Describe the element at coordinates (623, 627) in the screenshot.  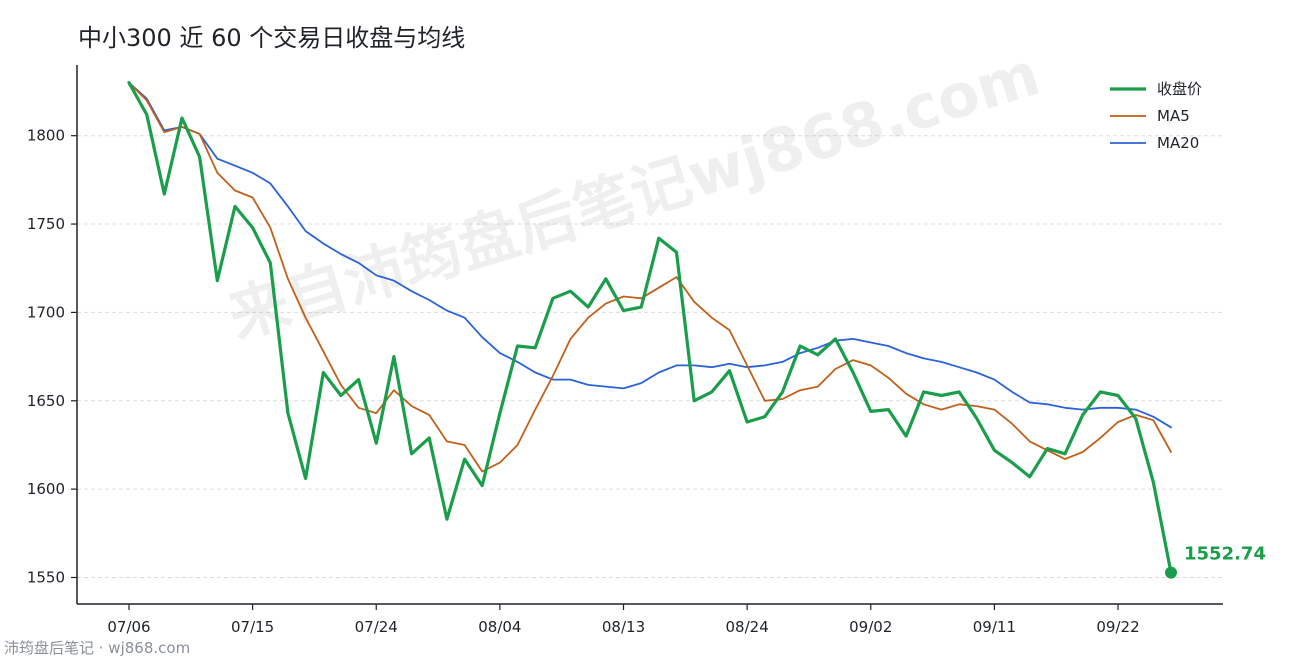
I see `x-tick-label: 08/13` at that location.